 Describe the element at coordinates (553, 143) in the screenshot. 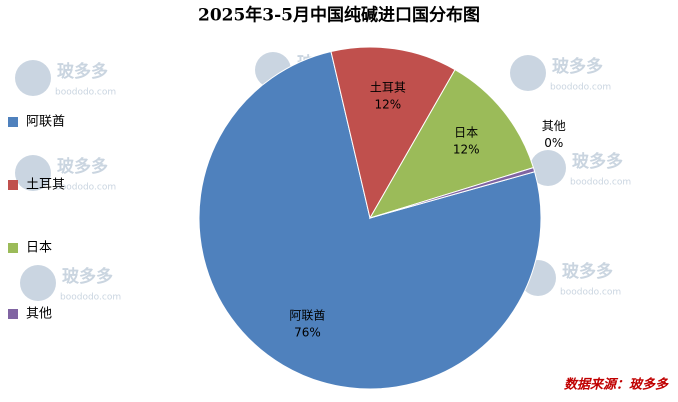

I see `slice-value-label: 0%` at that location.